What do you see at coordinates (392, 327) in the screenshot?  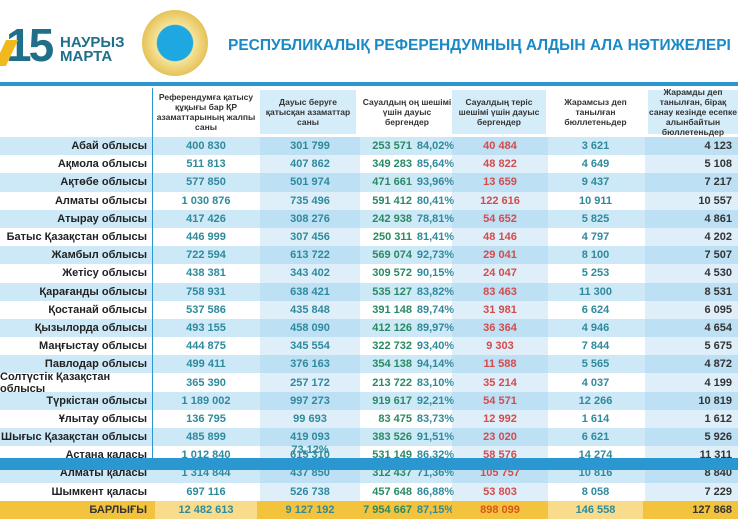 I see `yes-count: 412 126` at bounding box center [392, 327].